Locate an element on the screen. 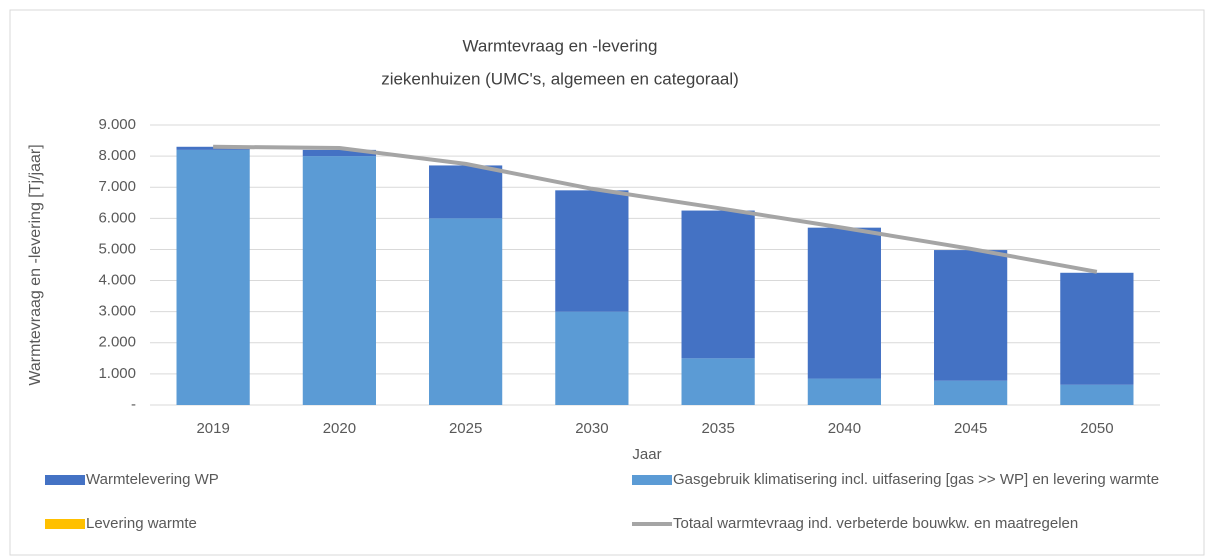 Image resolution: width=1205 pixels, height=556 pixels. y-tick-label: 3.000 is located at coordinates (117, 311).